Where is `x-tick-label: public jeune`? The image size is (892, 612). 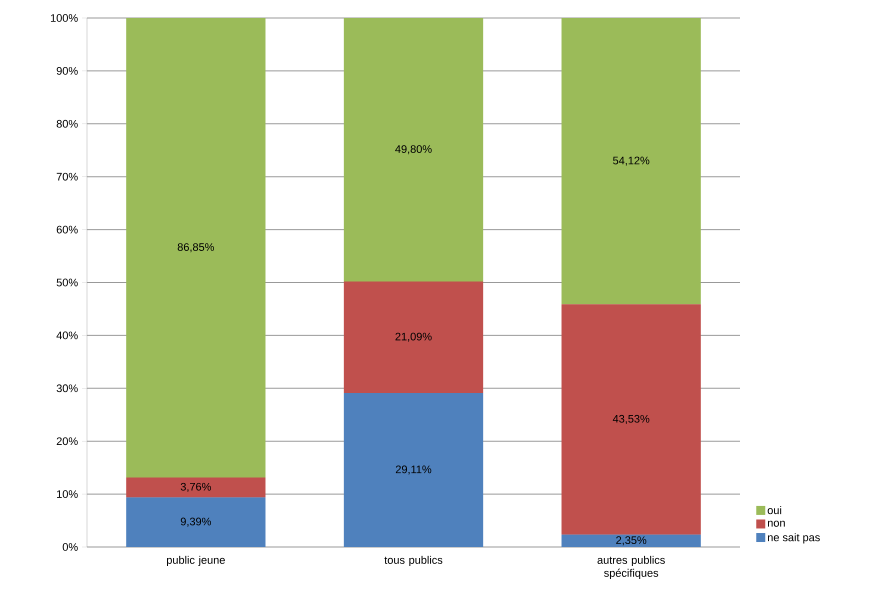
x-tick-label: public jeune is located at coordinates (195, 561).